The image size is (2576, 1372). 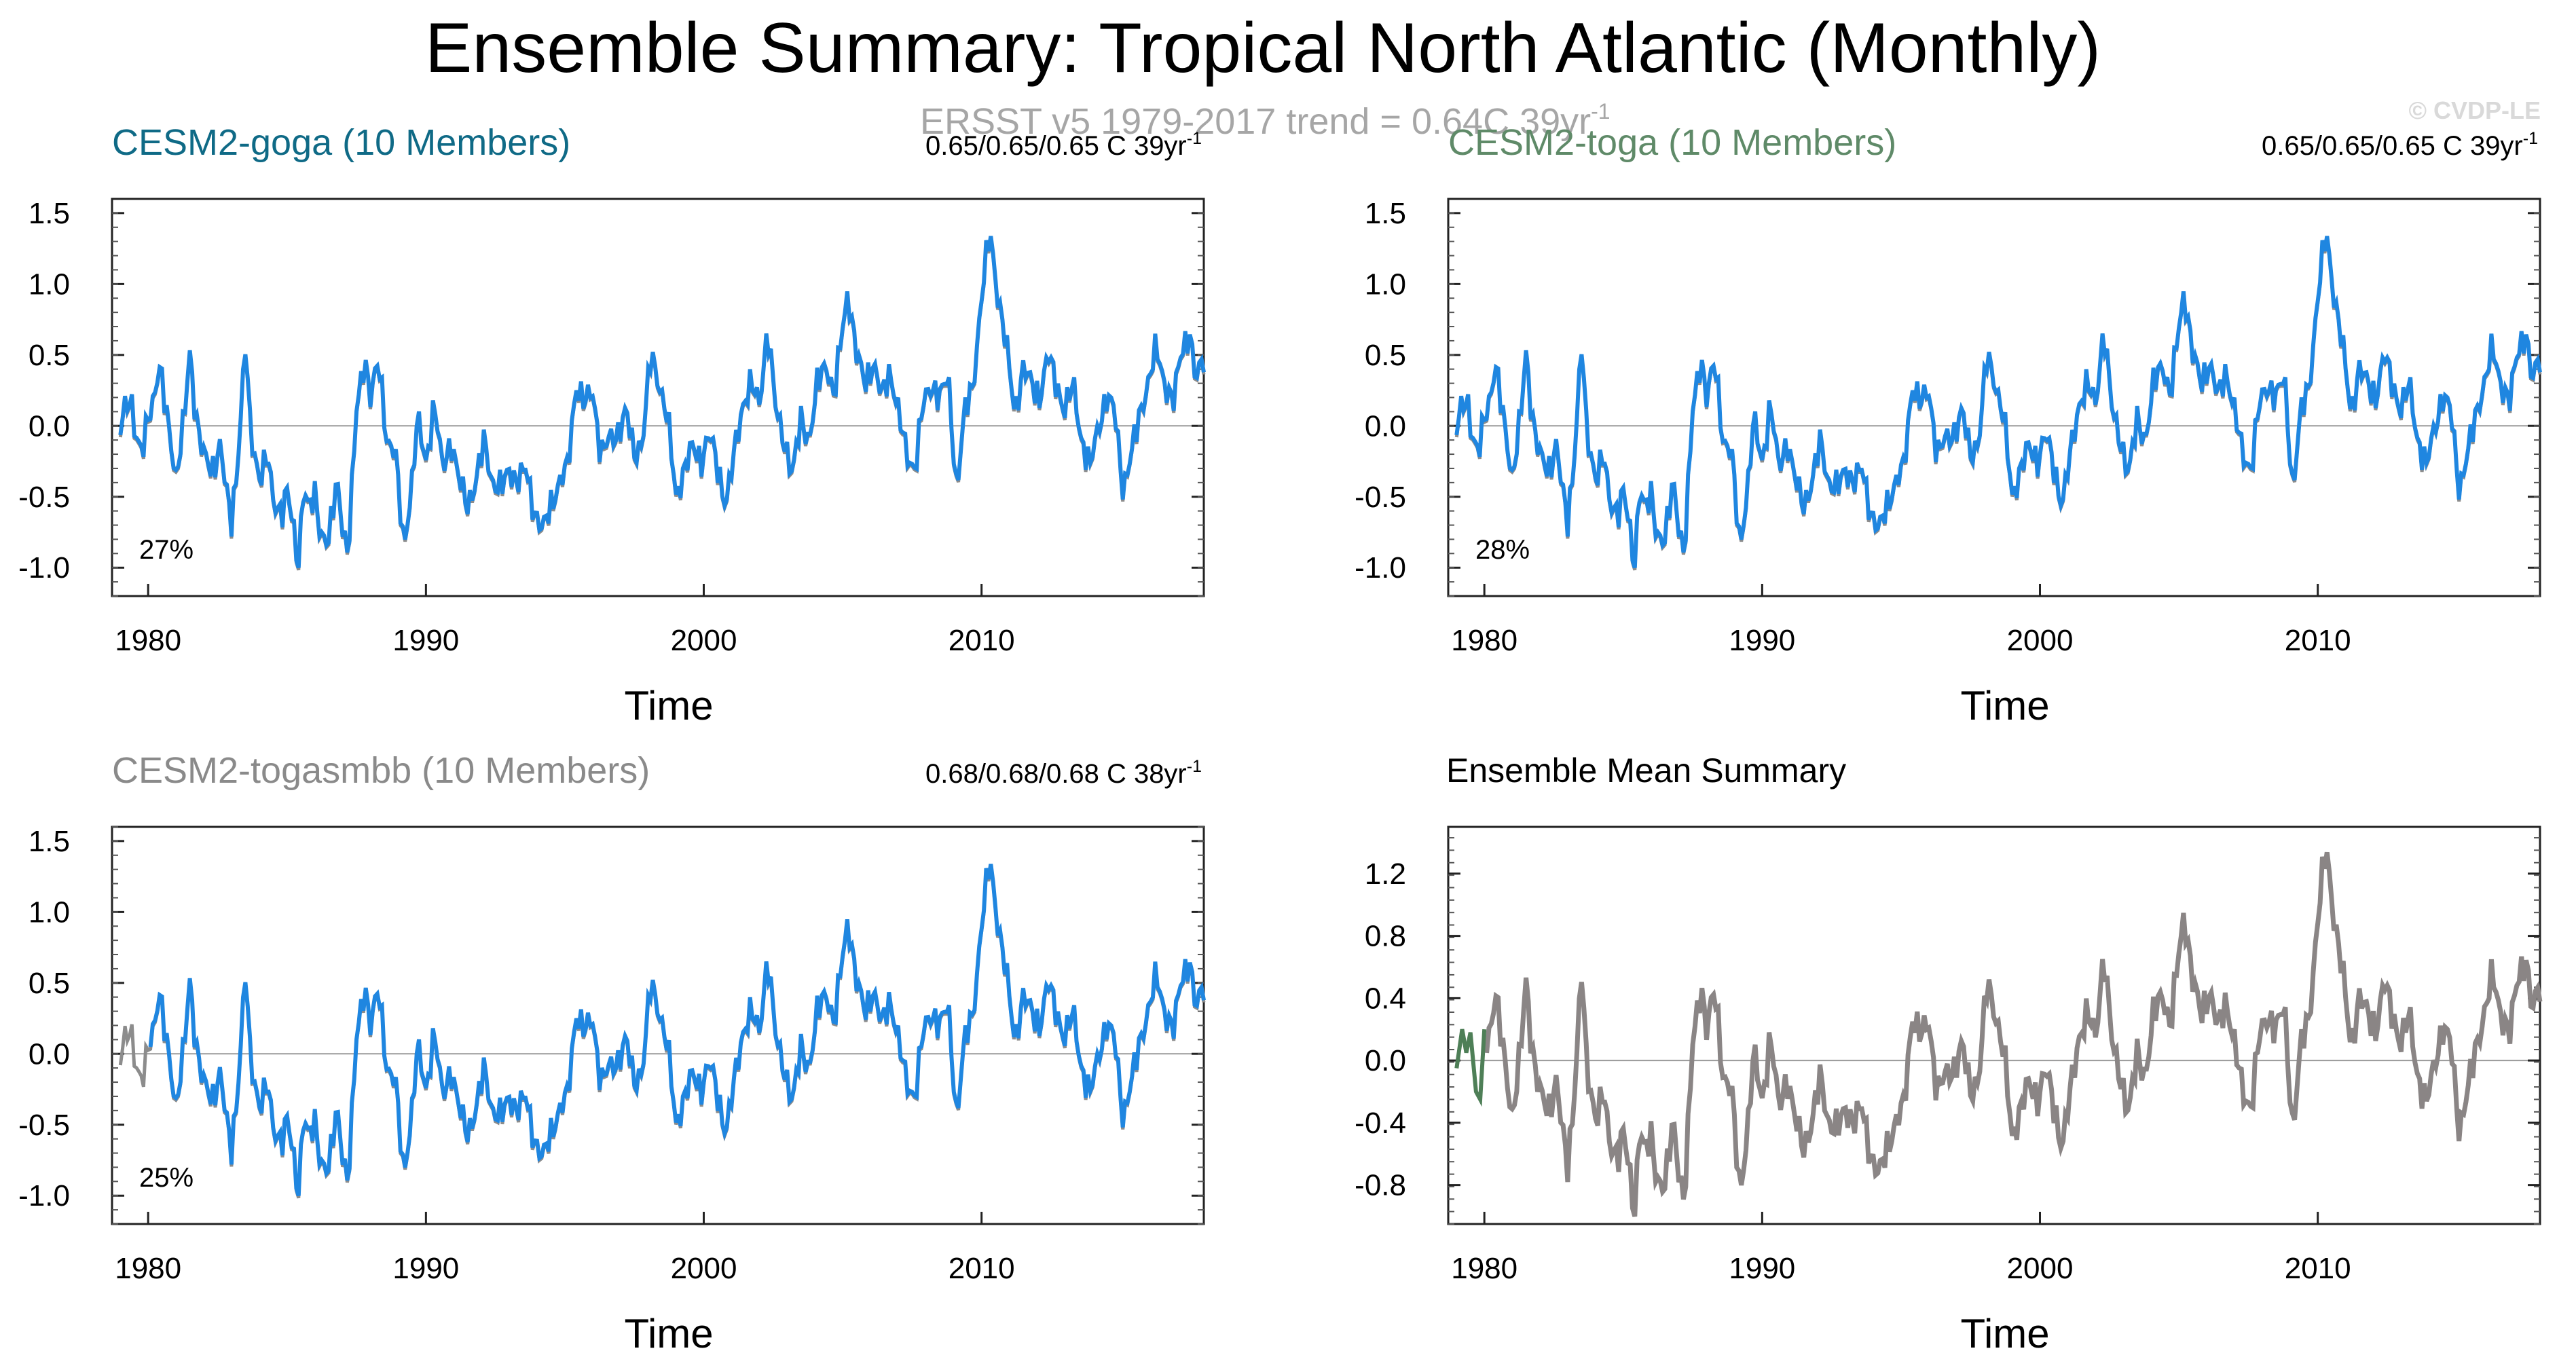 I want to click on ensemble-mean-line, so click(x=2013, y=1034).